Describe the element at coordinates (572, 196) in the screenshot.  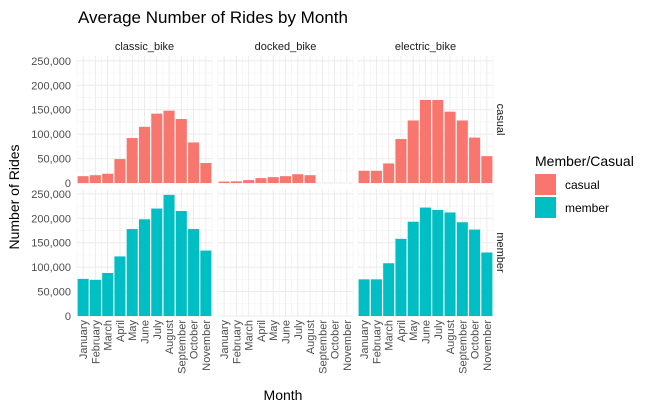
I see `legend: casual member` at that location.